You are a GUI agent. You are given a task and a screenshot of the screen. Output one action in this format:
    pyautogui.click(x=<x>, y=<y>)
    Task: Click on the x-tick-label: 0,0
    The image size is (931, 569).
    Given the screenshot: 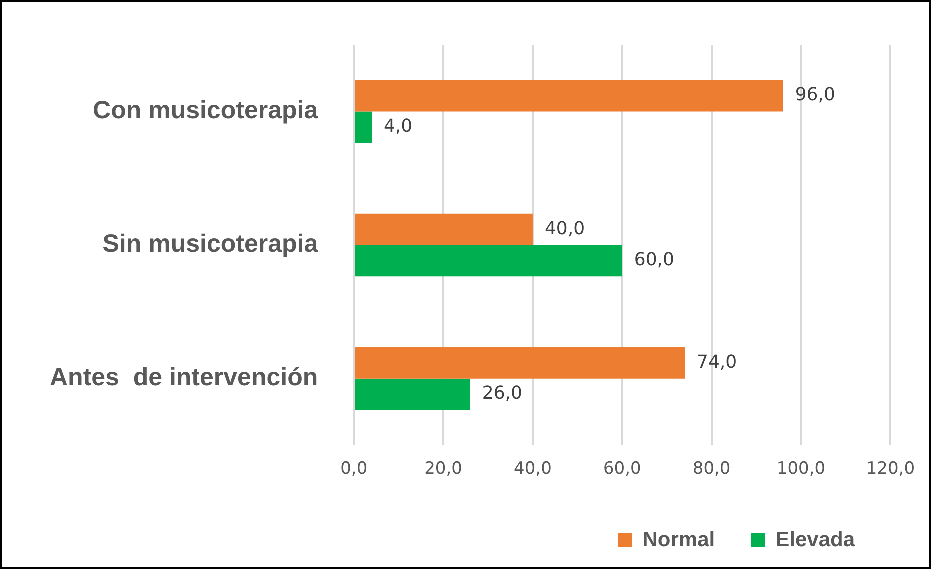 What is the action you would take?
    pyautogui.click(x=354, y=469)
    